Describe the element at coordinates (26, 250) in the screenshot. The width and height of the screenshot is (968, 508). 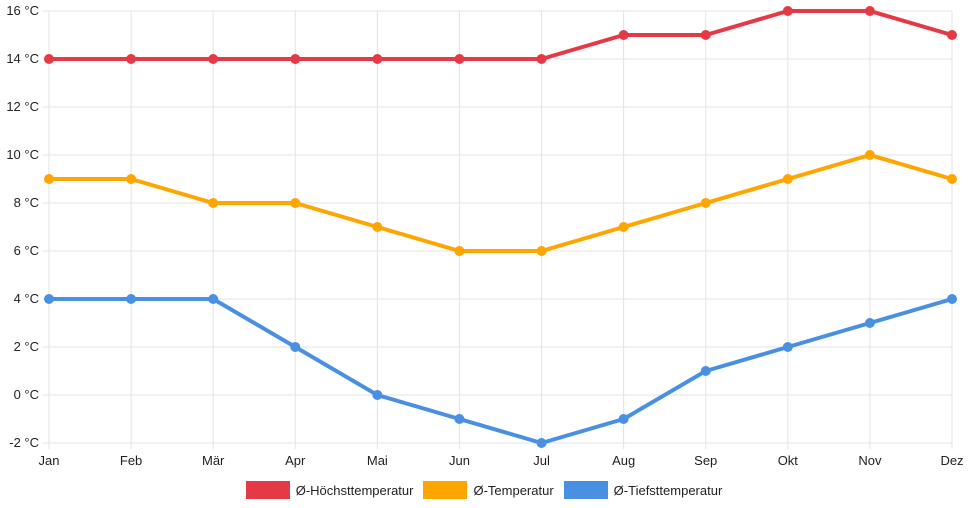
I see `y-tick-label: 6 °C` at that location.